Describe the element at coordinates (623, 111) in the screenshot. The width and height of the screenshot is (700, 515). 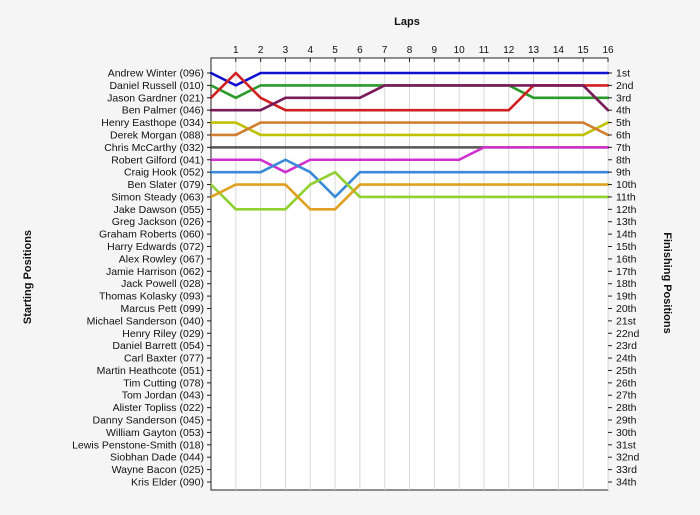
I see `finishing-position-label: 4th` at that location.